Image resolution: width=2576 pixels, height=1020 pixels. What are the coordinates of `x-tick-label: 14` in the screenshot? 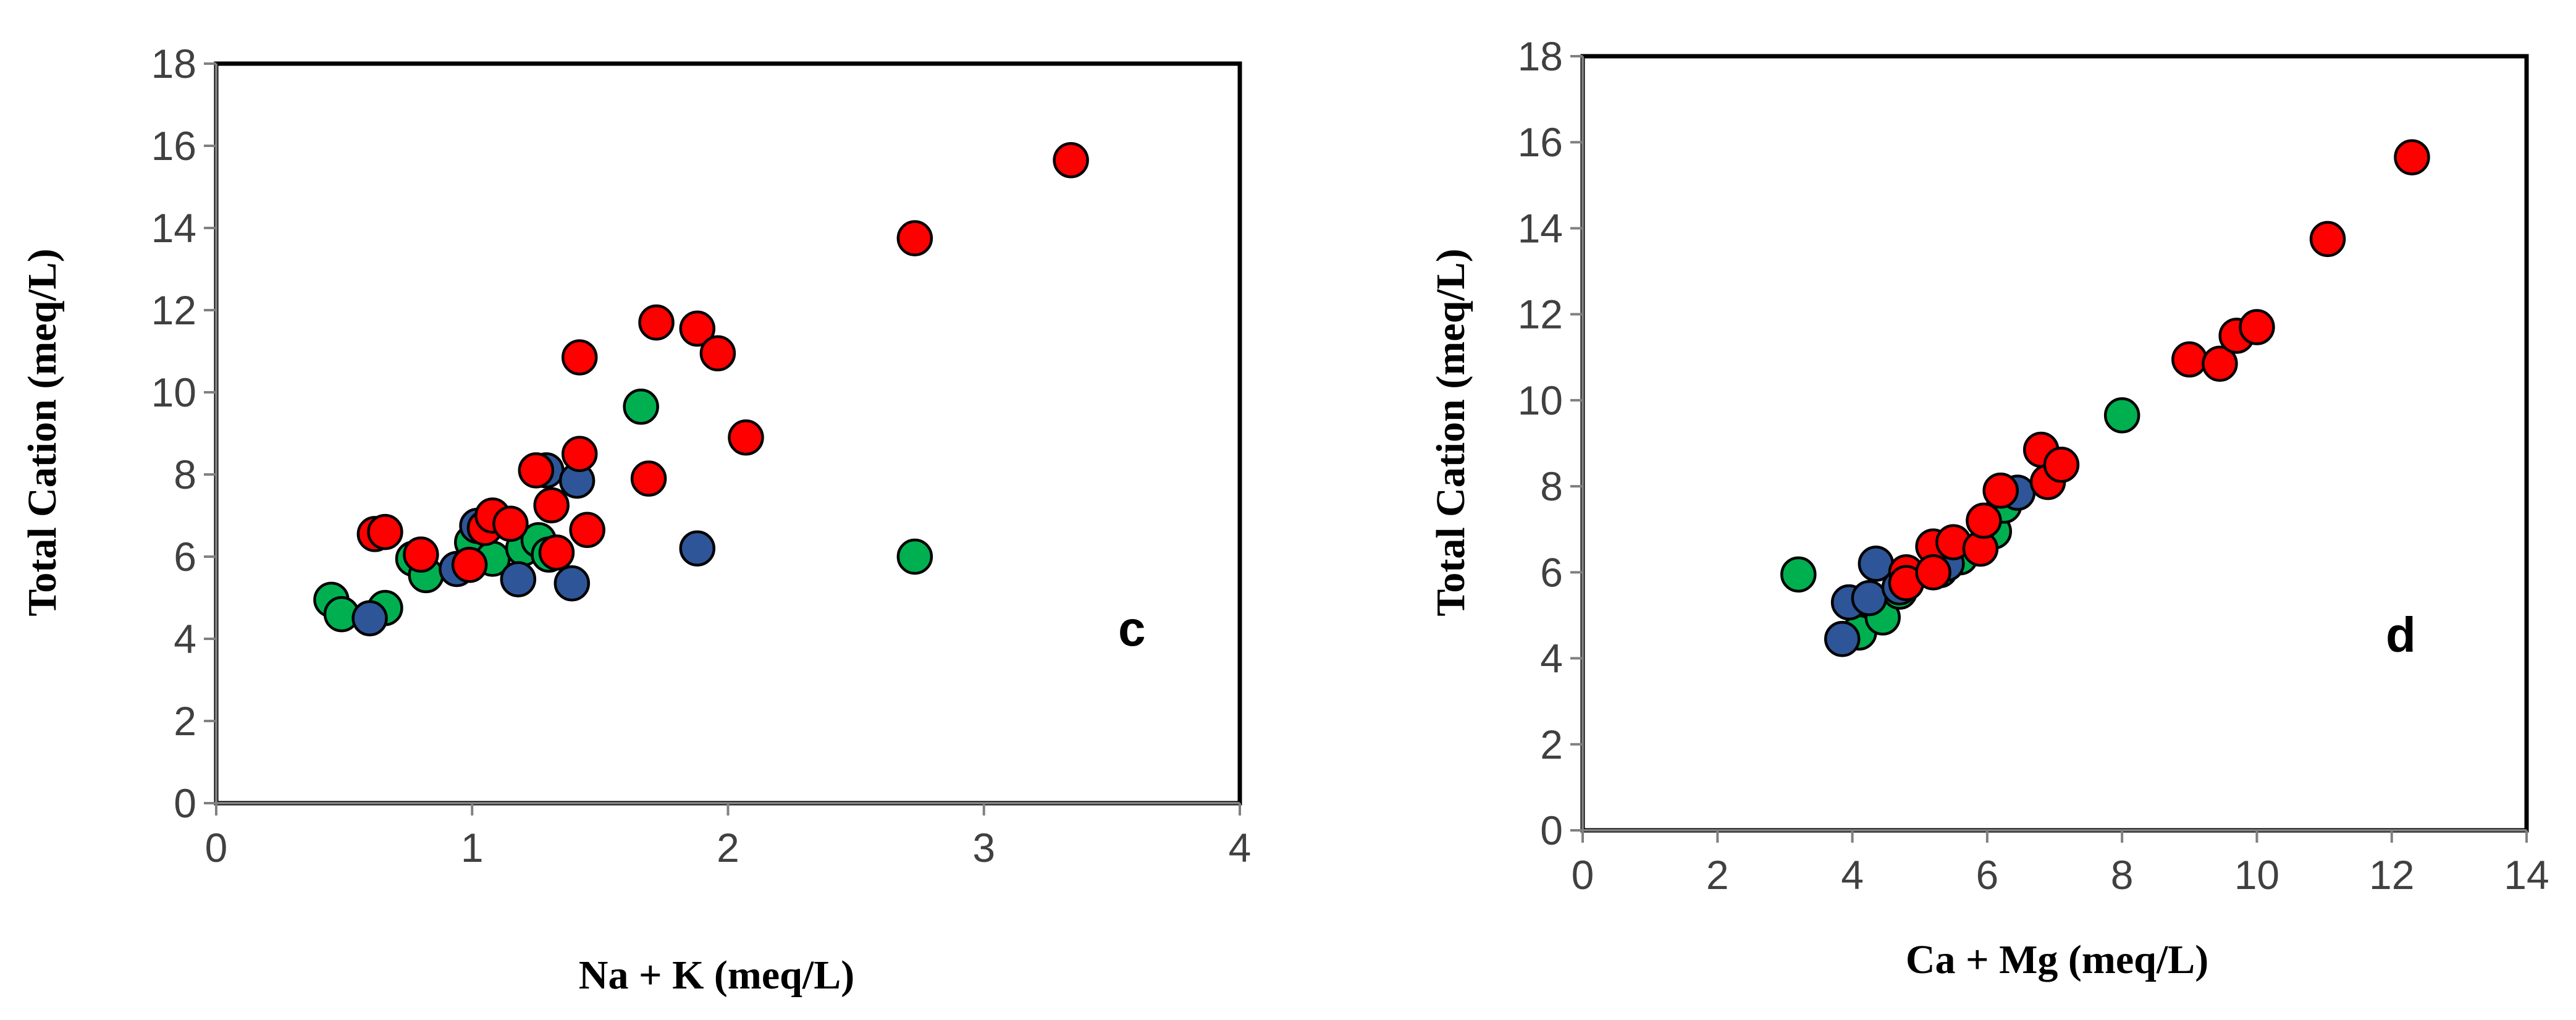 It's located at (2526, 875).